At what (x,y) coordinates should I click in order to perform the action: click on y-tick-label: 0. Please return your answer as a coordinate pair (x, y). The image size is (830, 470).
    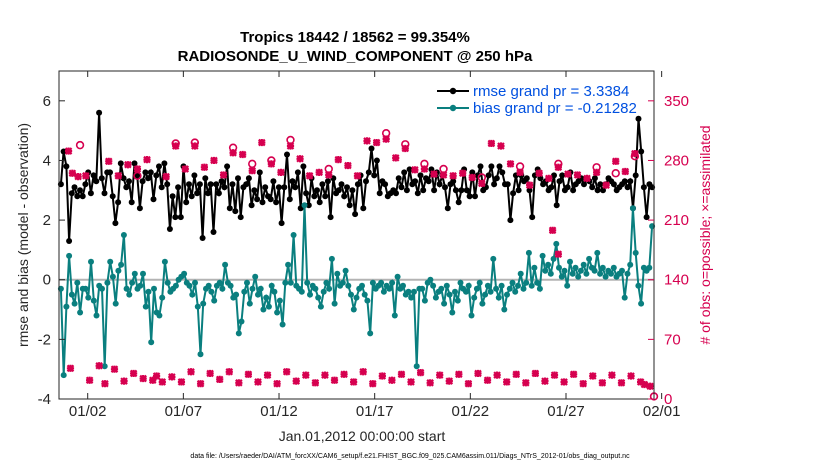
    Looking at the image, I should click on (47, 280).